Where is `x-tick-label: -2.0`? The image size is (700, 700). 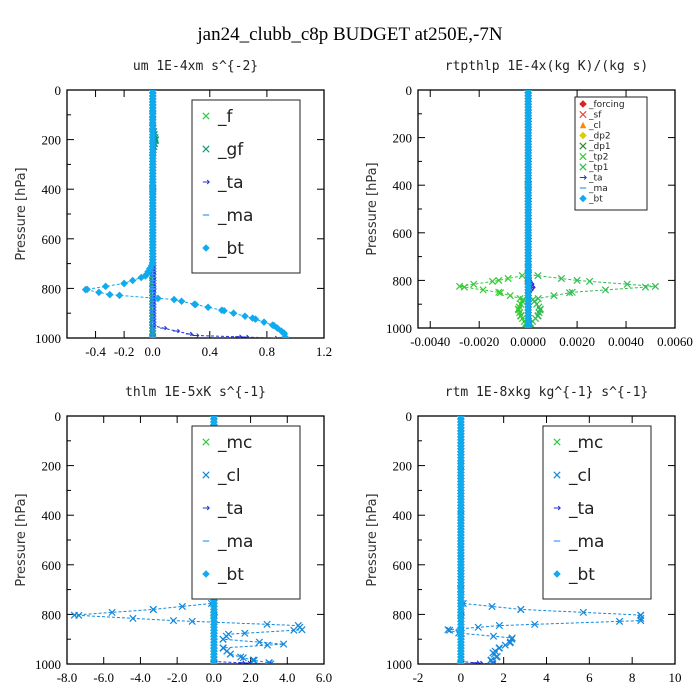
x-tick-label: -2.0 is located at coordinates (177, 677).